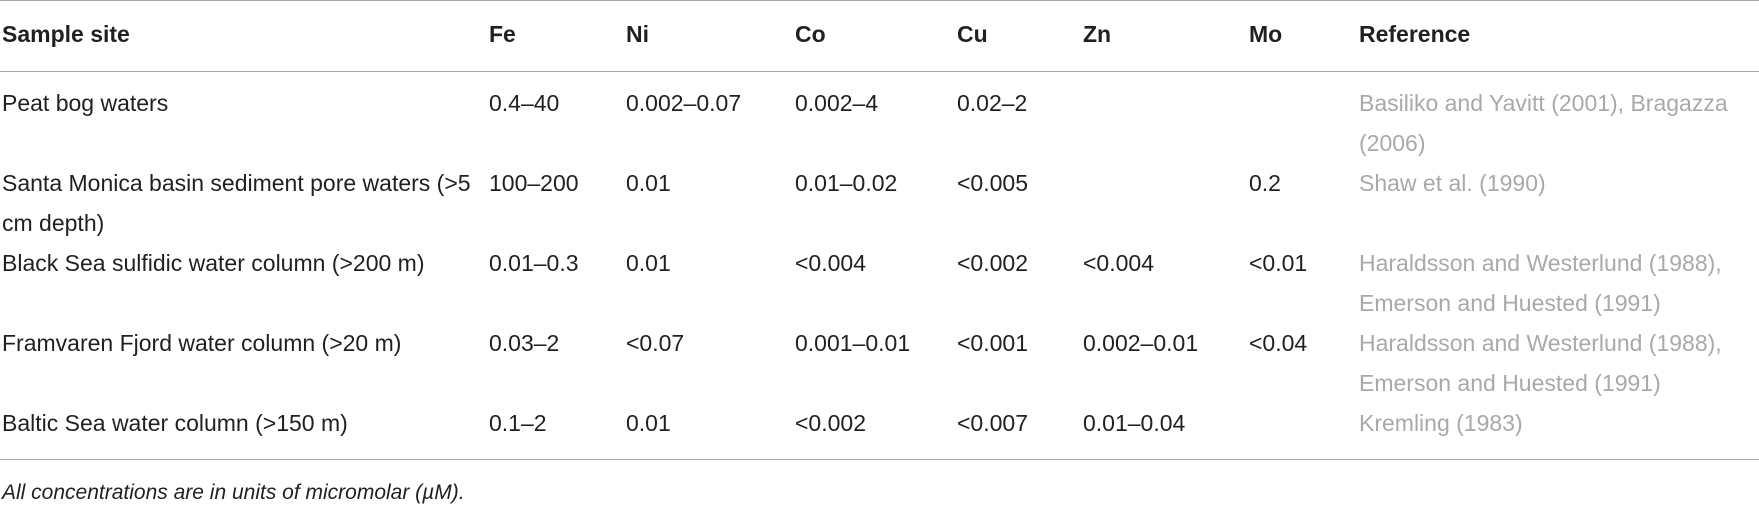 The width and height of the screenshot is (1759, 505). I want to click on table-cell: <0.007, so click(1020, 431).